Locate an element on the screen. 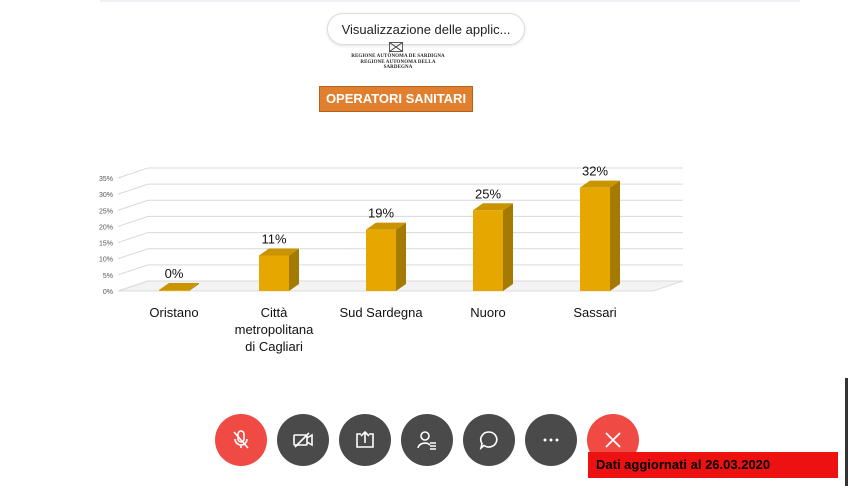  camera-off-button is located at coordinates (303, 440).